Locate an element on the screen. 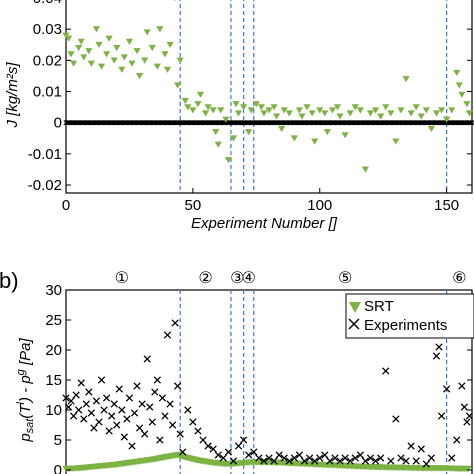 This screenshot has width=474, height=474. region-label: ⑤ is located at coordinates (345, 277).